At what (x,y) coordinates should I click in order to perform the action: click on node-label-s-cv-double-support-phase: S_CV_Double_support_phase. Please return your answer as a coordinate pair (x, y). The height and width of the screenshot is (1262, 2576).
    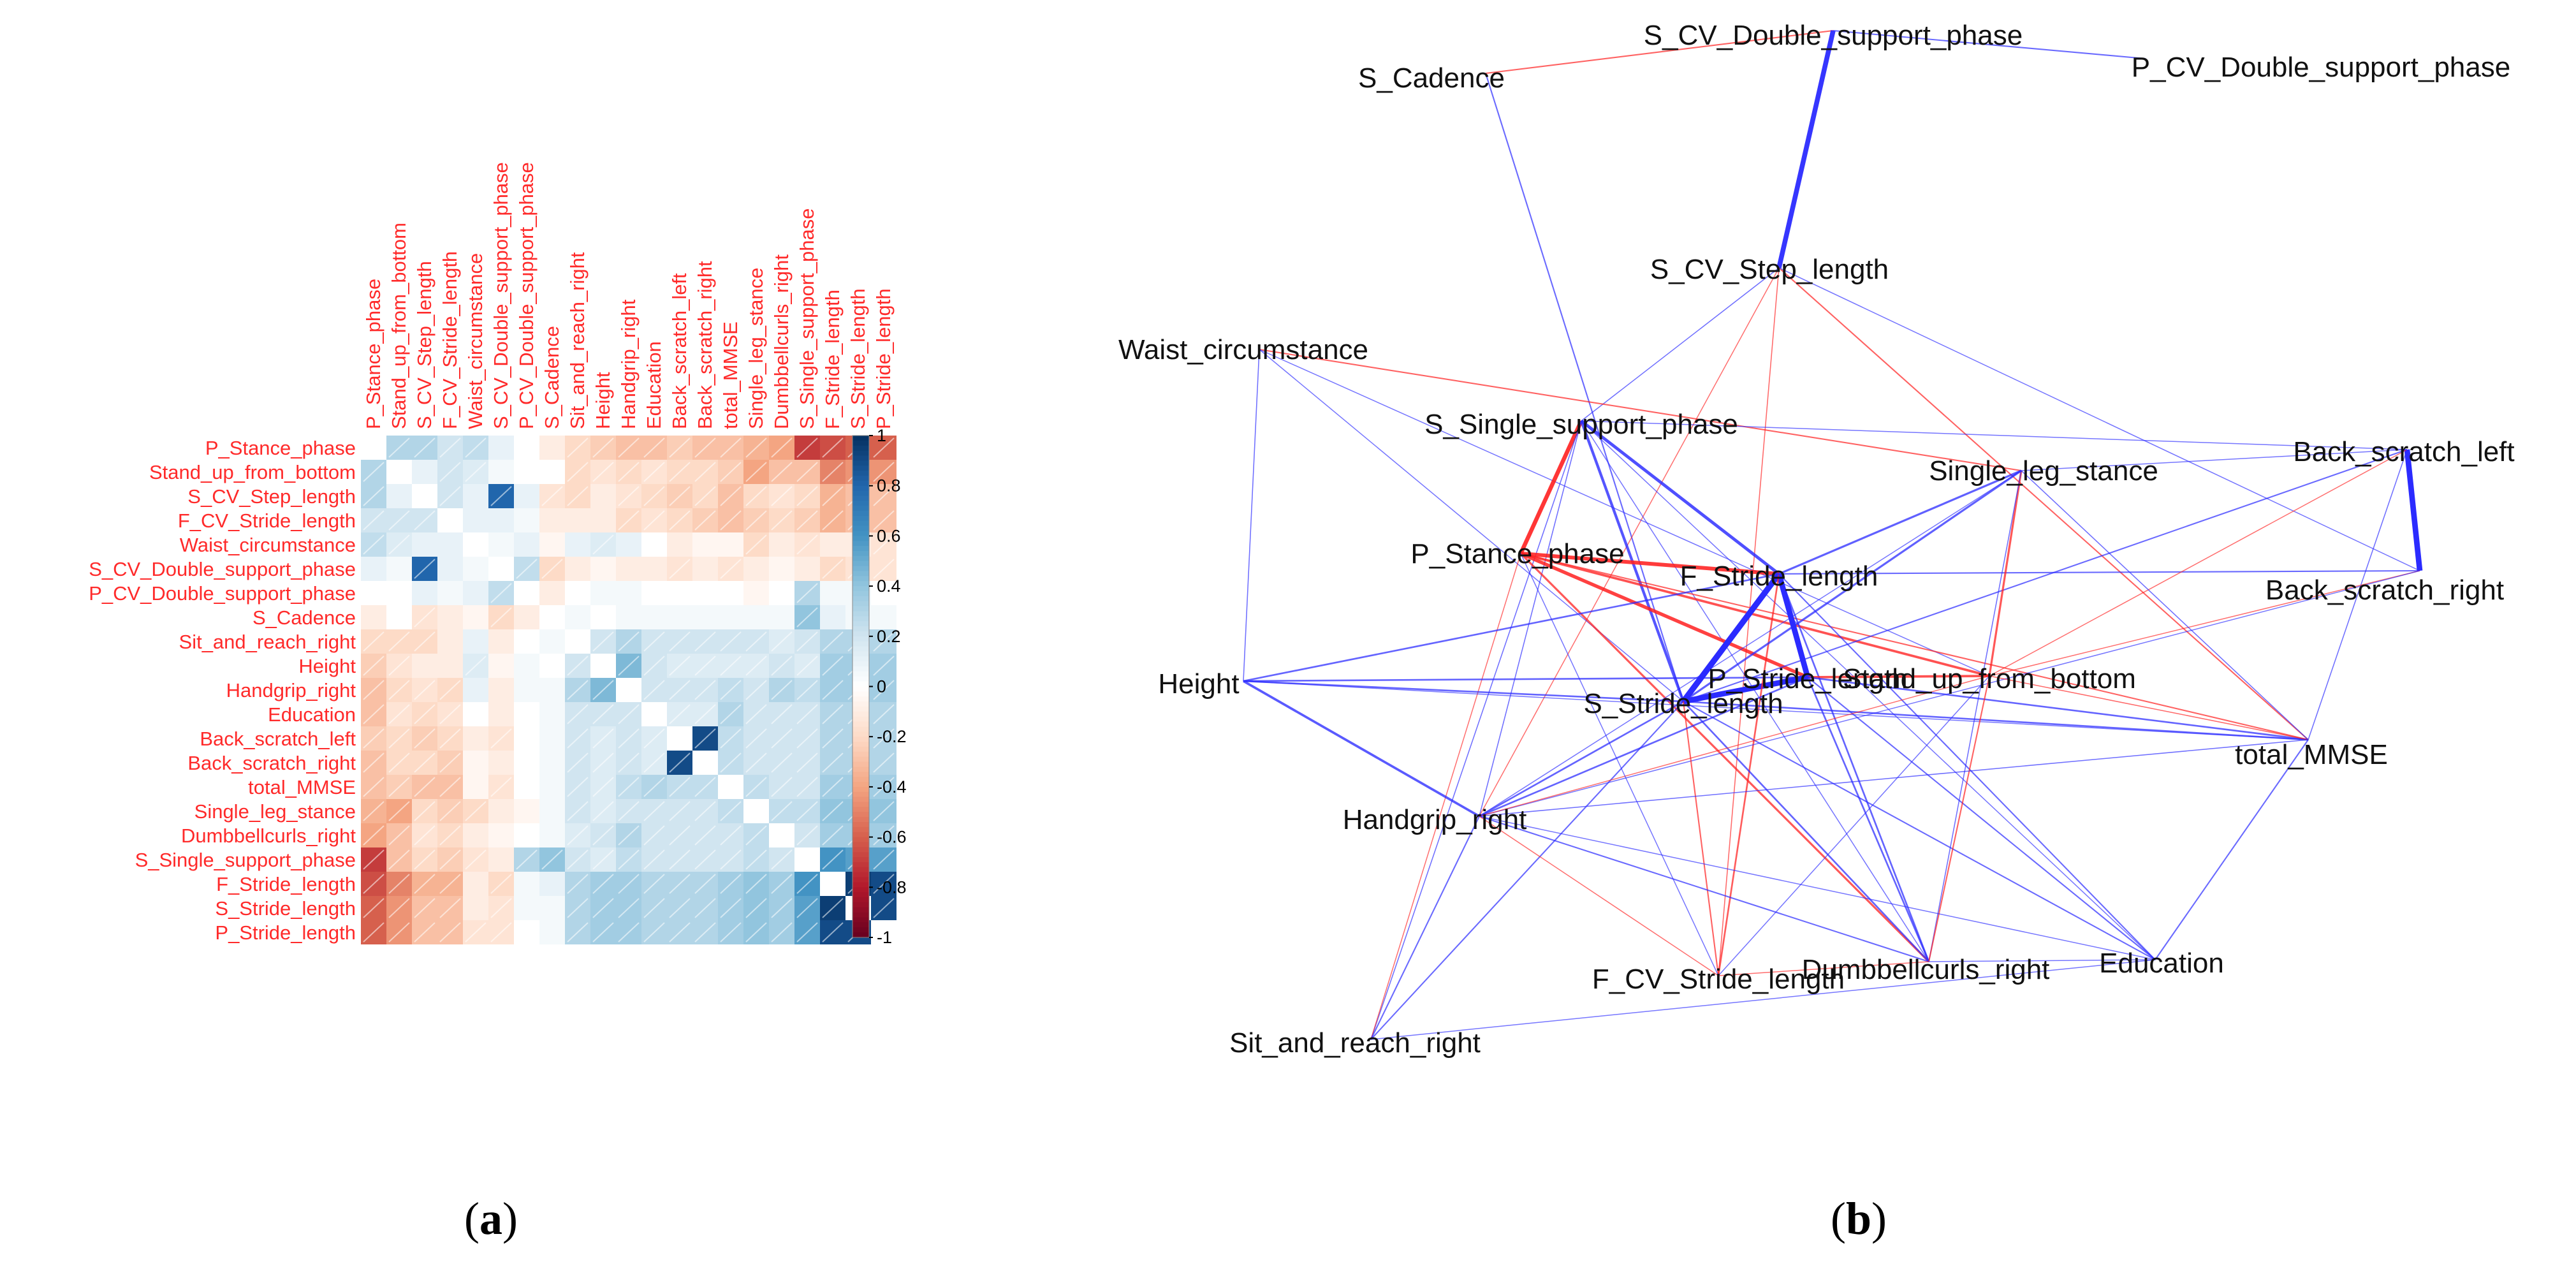
    Looking at the image, I should click on (1833, 35).